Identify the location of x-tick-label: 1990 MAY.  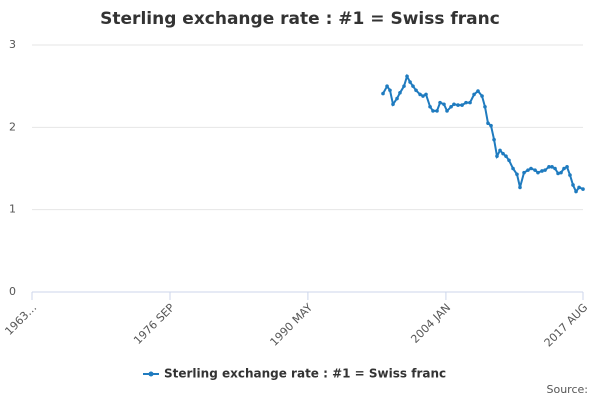
(292, 325).